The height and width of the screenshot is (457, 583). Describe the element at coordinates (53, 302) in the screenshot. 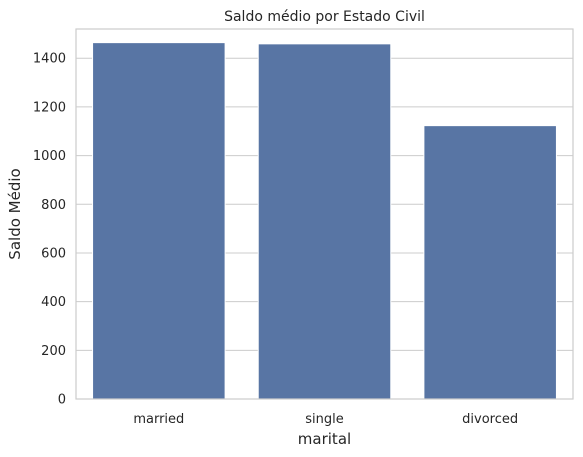

I see `y-tick-label: 400` at that location.